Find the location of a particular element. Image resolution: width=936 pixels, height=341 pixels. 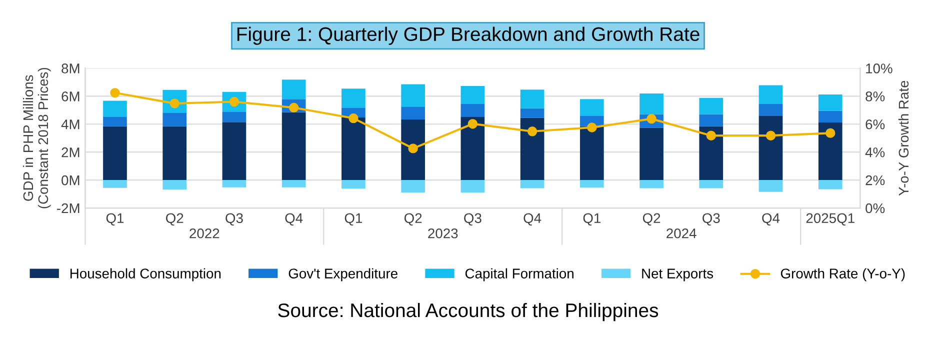

x-tick-label: 2025Q1 is located at coordinates (830, 219).